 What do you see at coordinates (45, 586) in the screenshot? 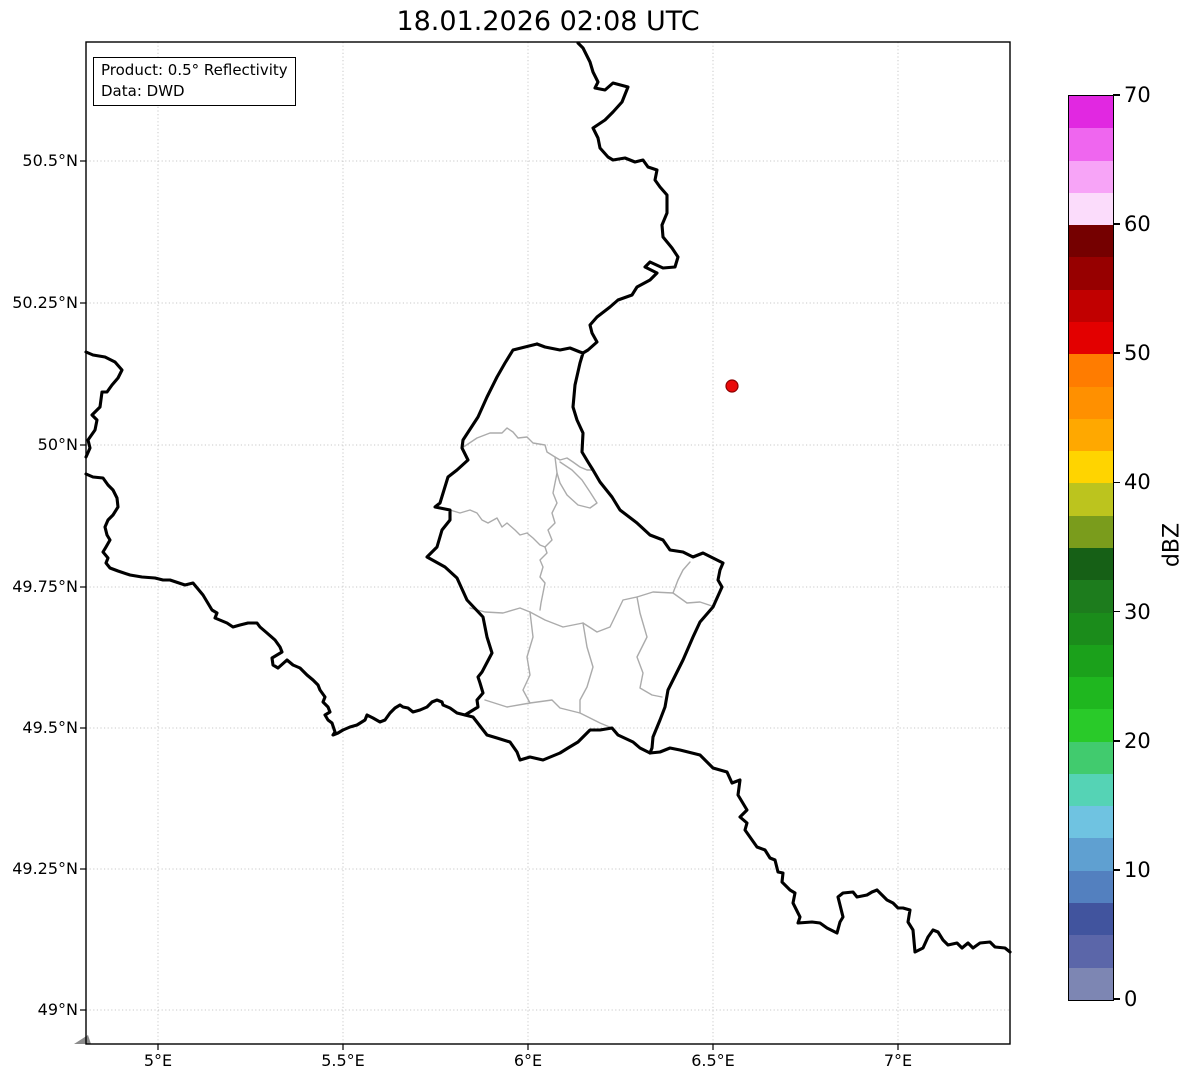
I see `y-tick-label: 49.75°N` at bounding box center [45, 586].